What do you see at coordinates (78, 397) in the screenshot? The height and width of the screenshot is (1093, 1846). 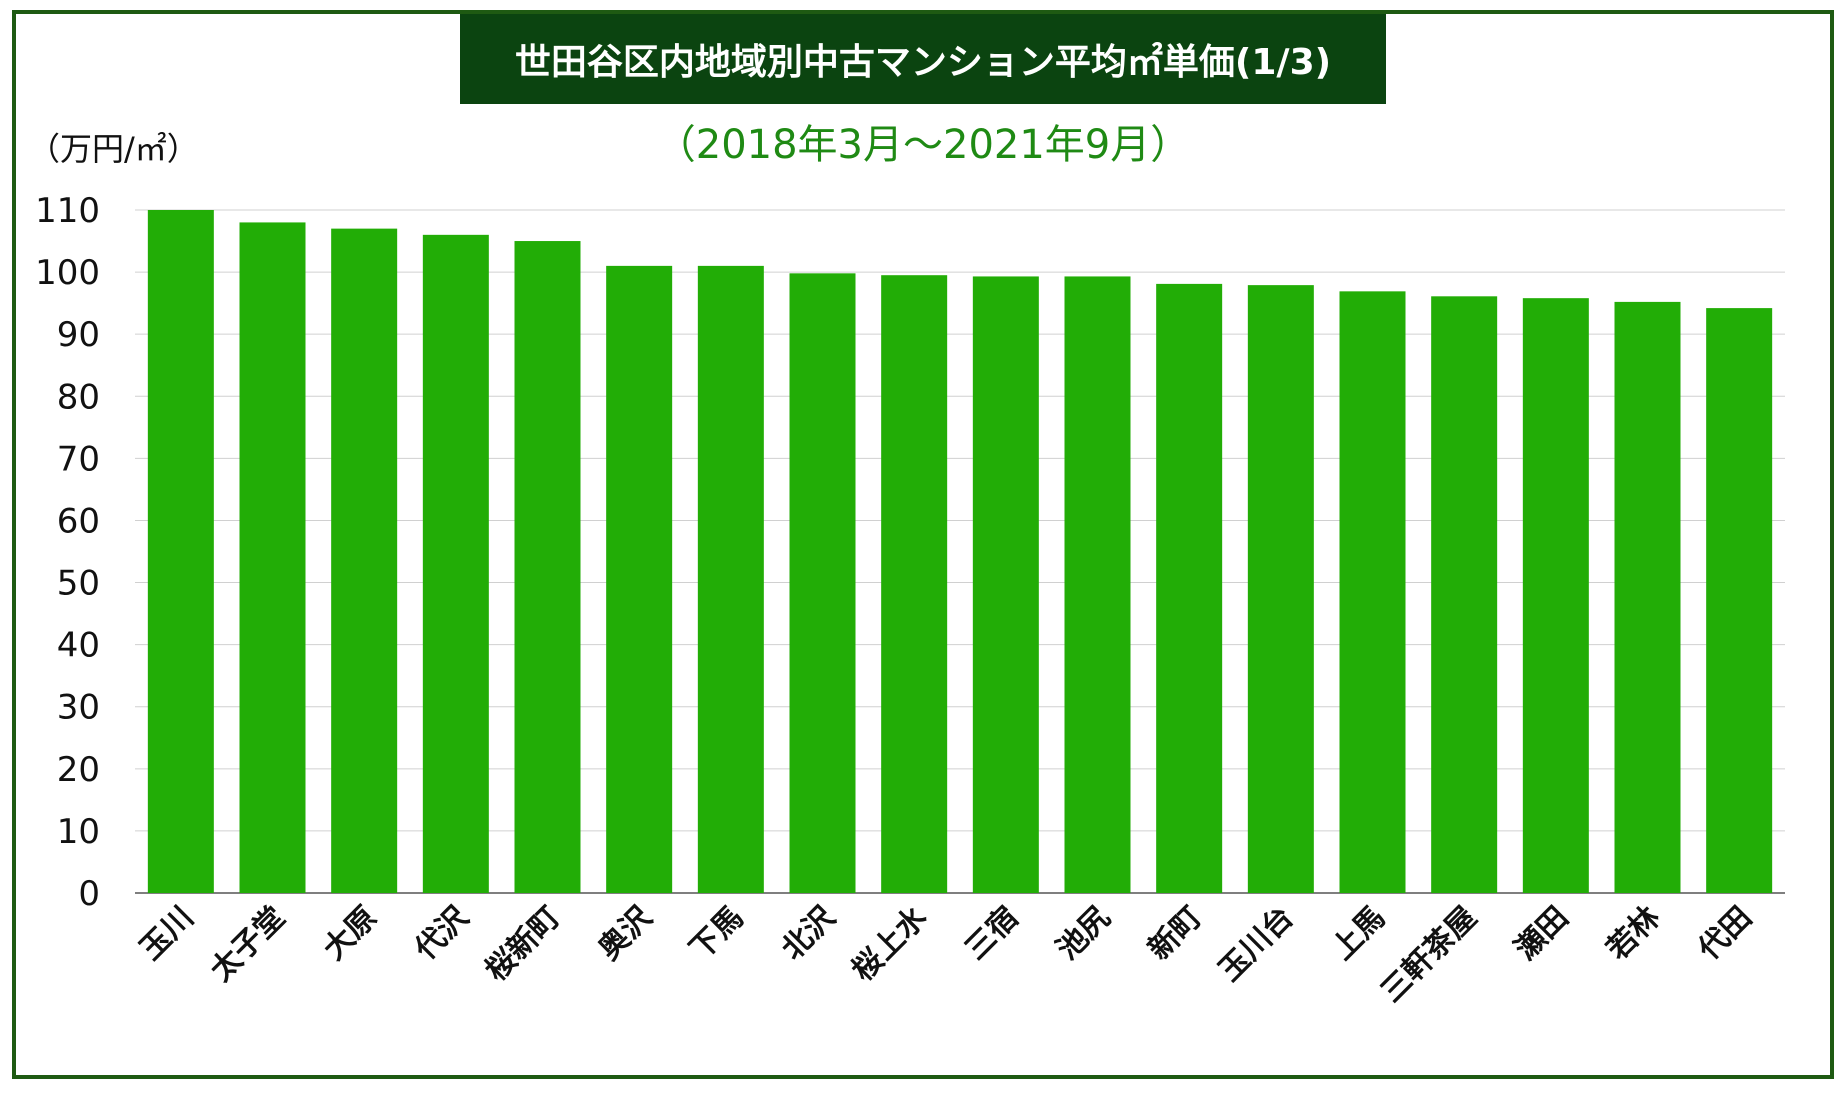 I see `y-tick-label: 80` at bounding box center [78, 397].